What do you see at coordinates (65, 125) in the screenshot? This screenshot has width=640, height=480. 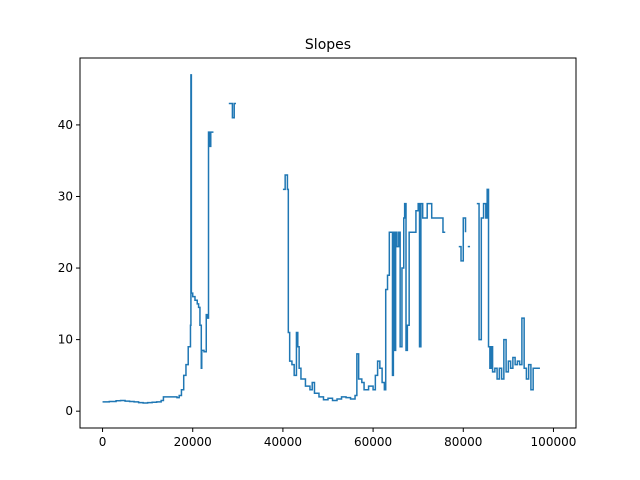 I see `y-tick-label: 40` at bounding box center [65, 125].